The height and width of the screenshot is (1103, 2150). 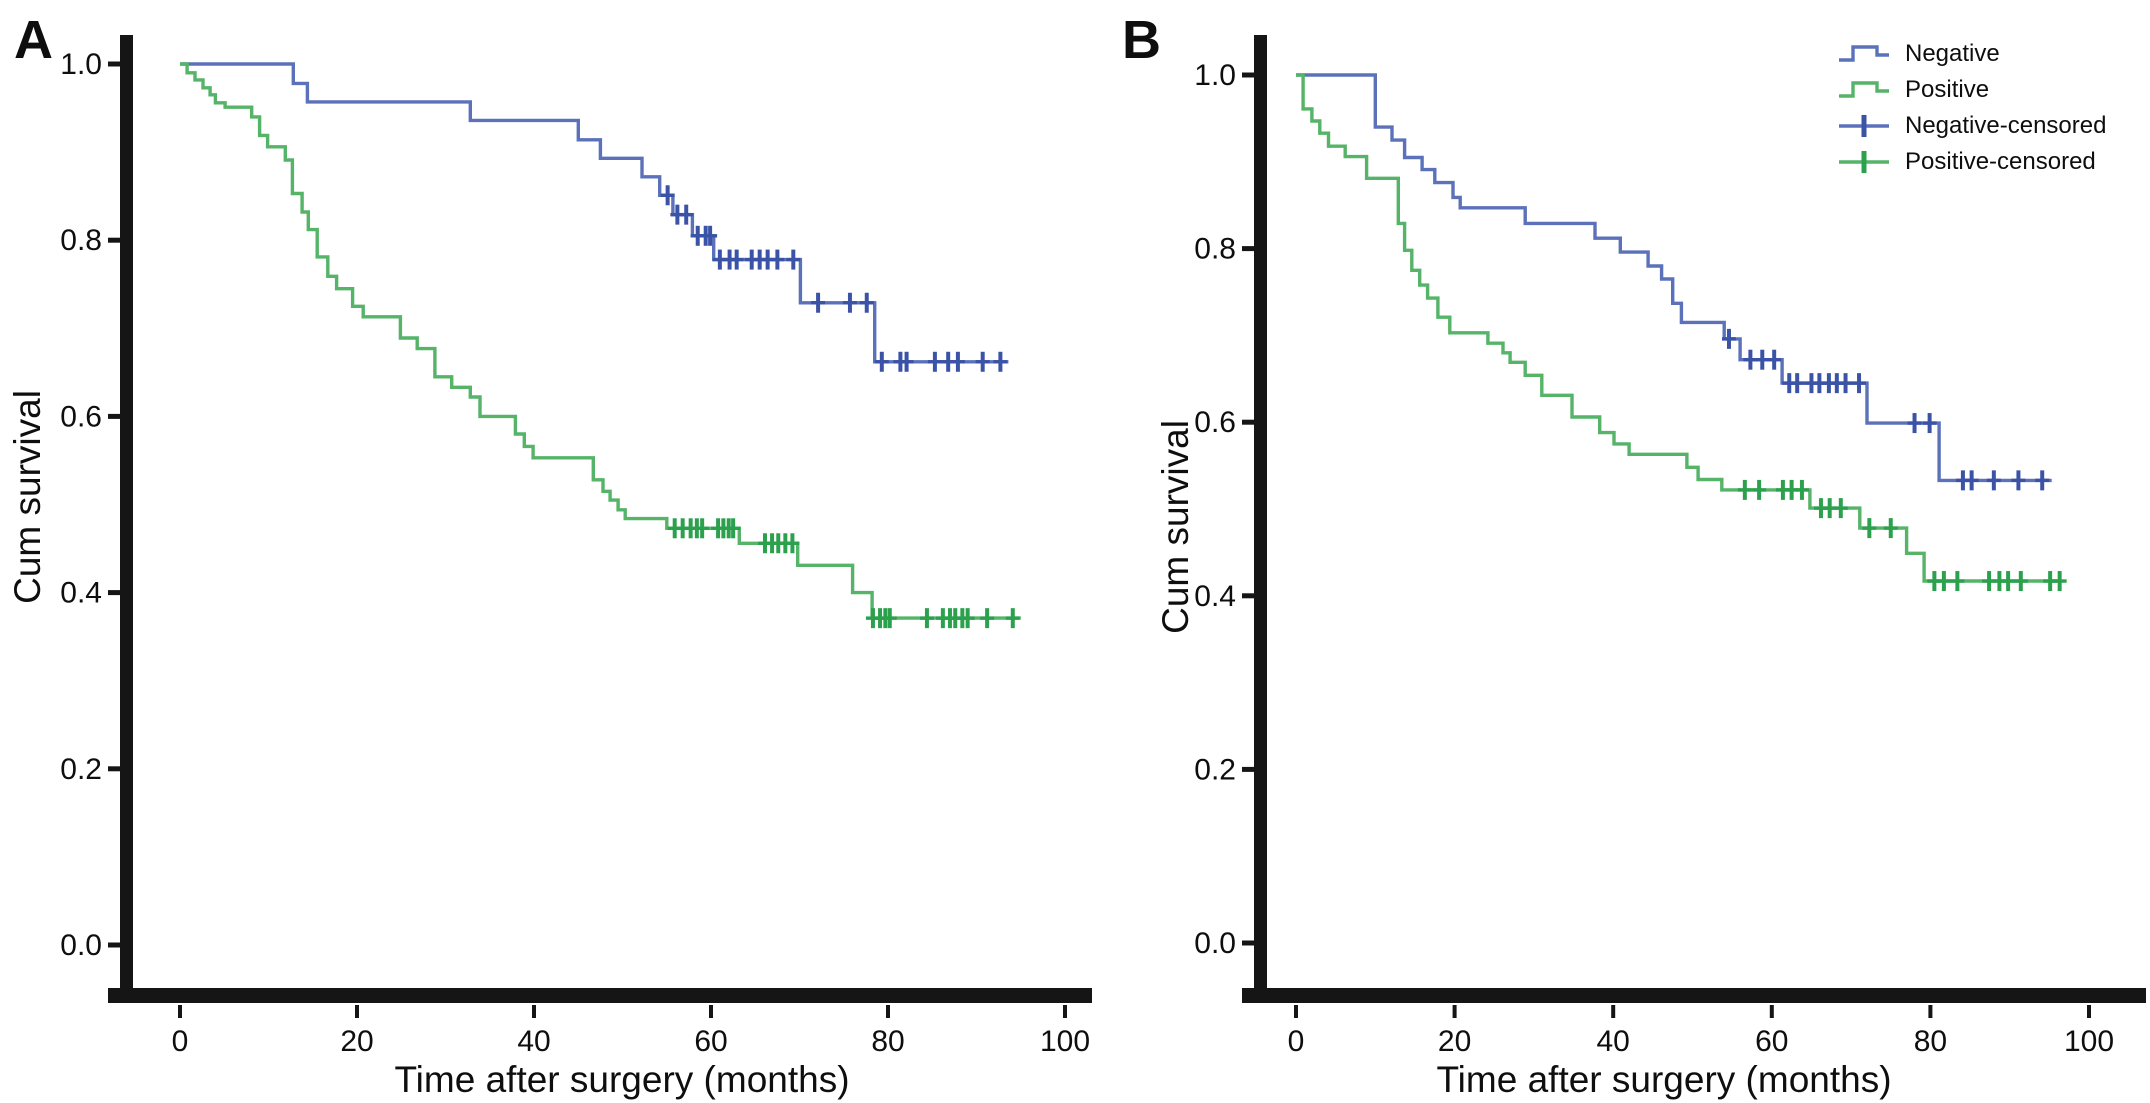 I want to click on legend-label: Positive-censored, so click(x=2000, y=161).